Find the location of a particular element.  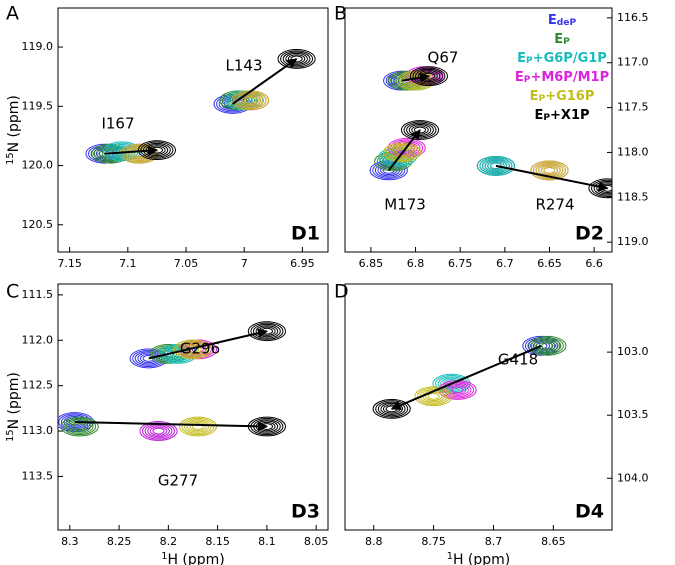

y-tick-label: 119.5 is located at coordinates (38, 105).